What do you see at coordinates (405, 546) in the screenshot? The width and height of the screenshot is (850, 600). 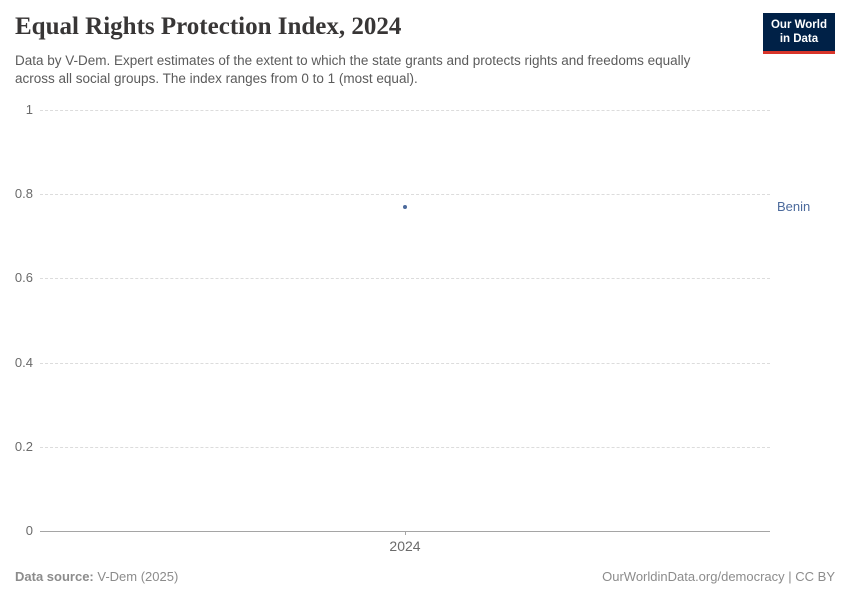 I see `x-tick-label: 2024` at bounding box center [405, 546].